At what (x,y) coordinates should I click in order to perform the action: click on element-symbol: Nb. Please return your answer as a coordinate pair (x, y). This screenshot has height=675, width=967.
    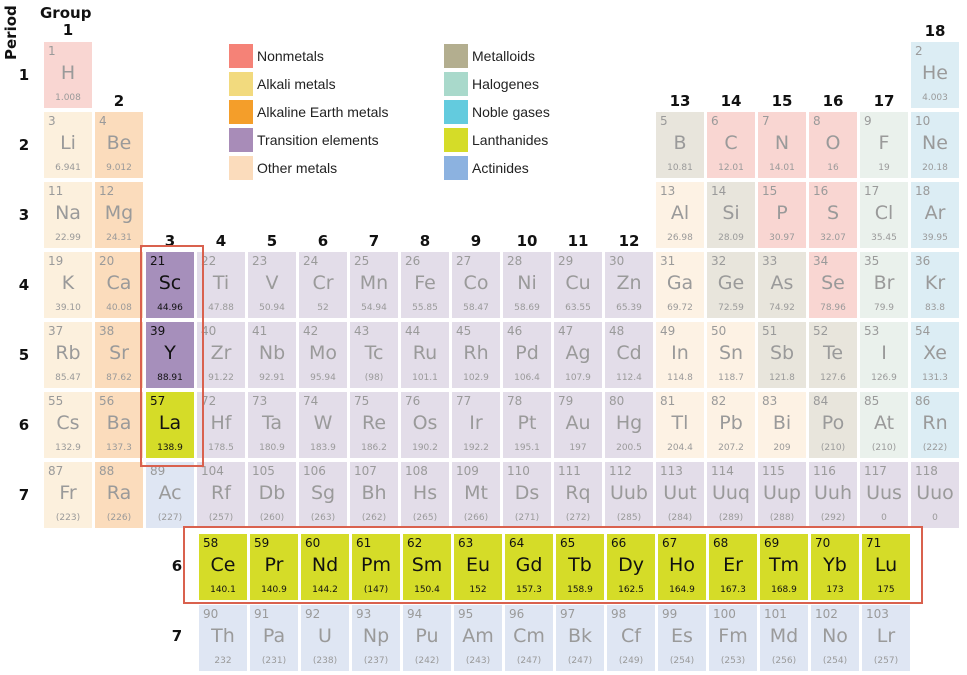
    Looking at the image, I should click on (272, 353).